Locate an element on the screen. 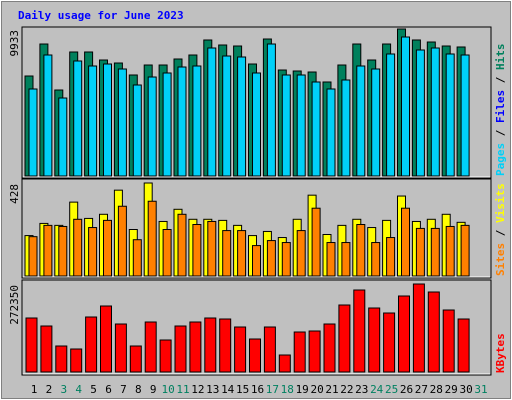 The image size is (512, 400). legend-entry: Files is located at coordinates (500, 106).